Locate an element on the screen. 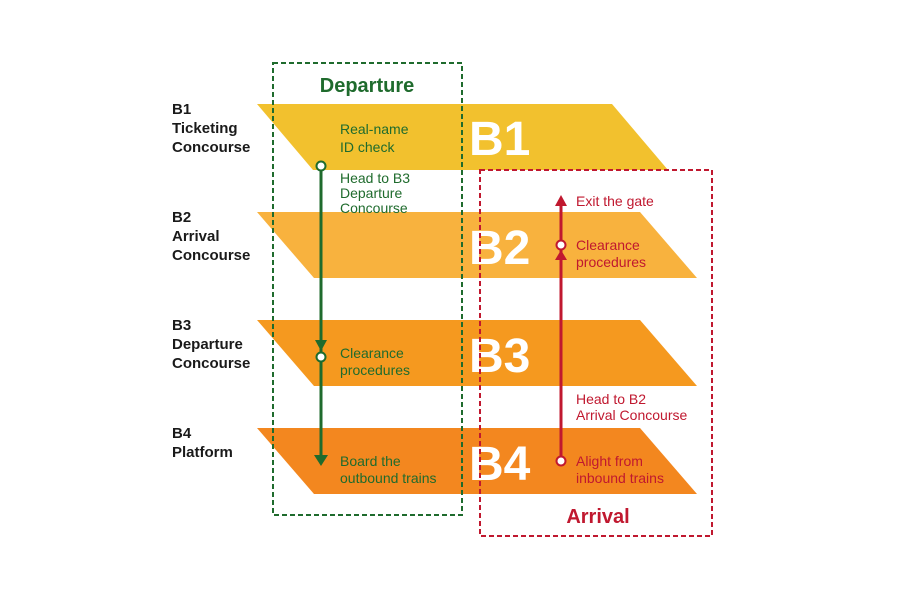 Image resolution: width=900 pixels, height=600 pixels. floor-slab-b4 is located at coordinates (477, 461).